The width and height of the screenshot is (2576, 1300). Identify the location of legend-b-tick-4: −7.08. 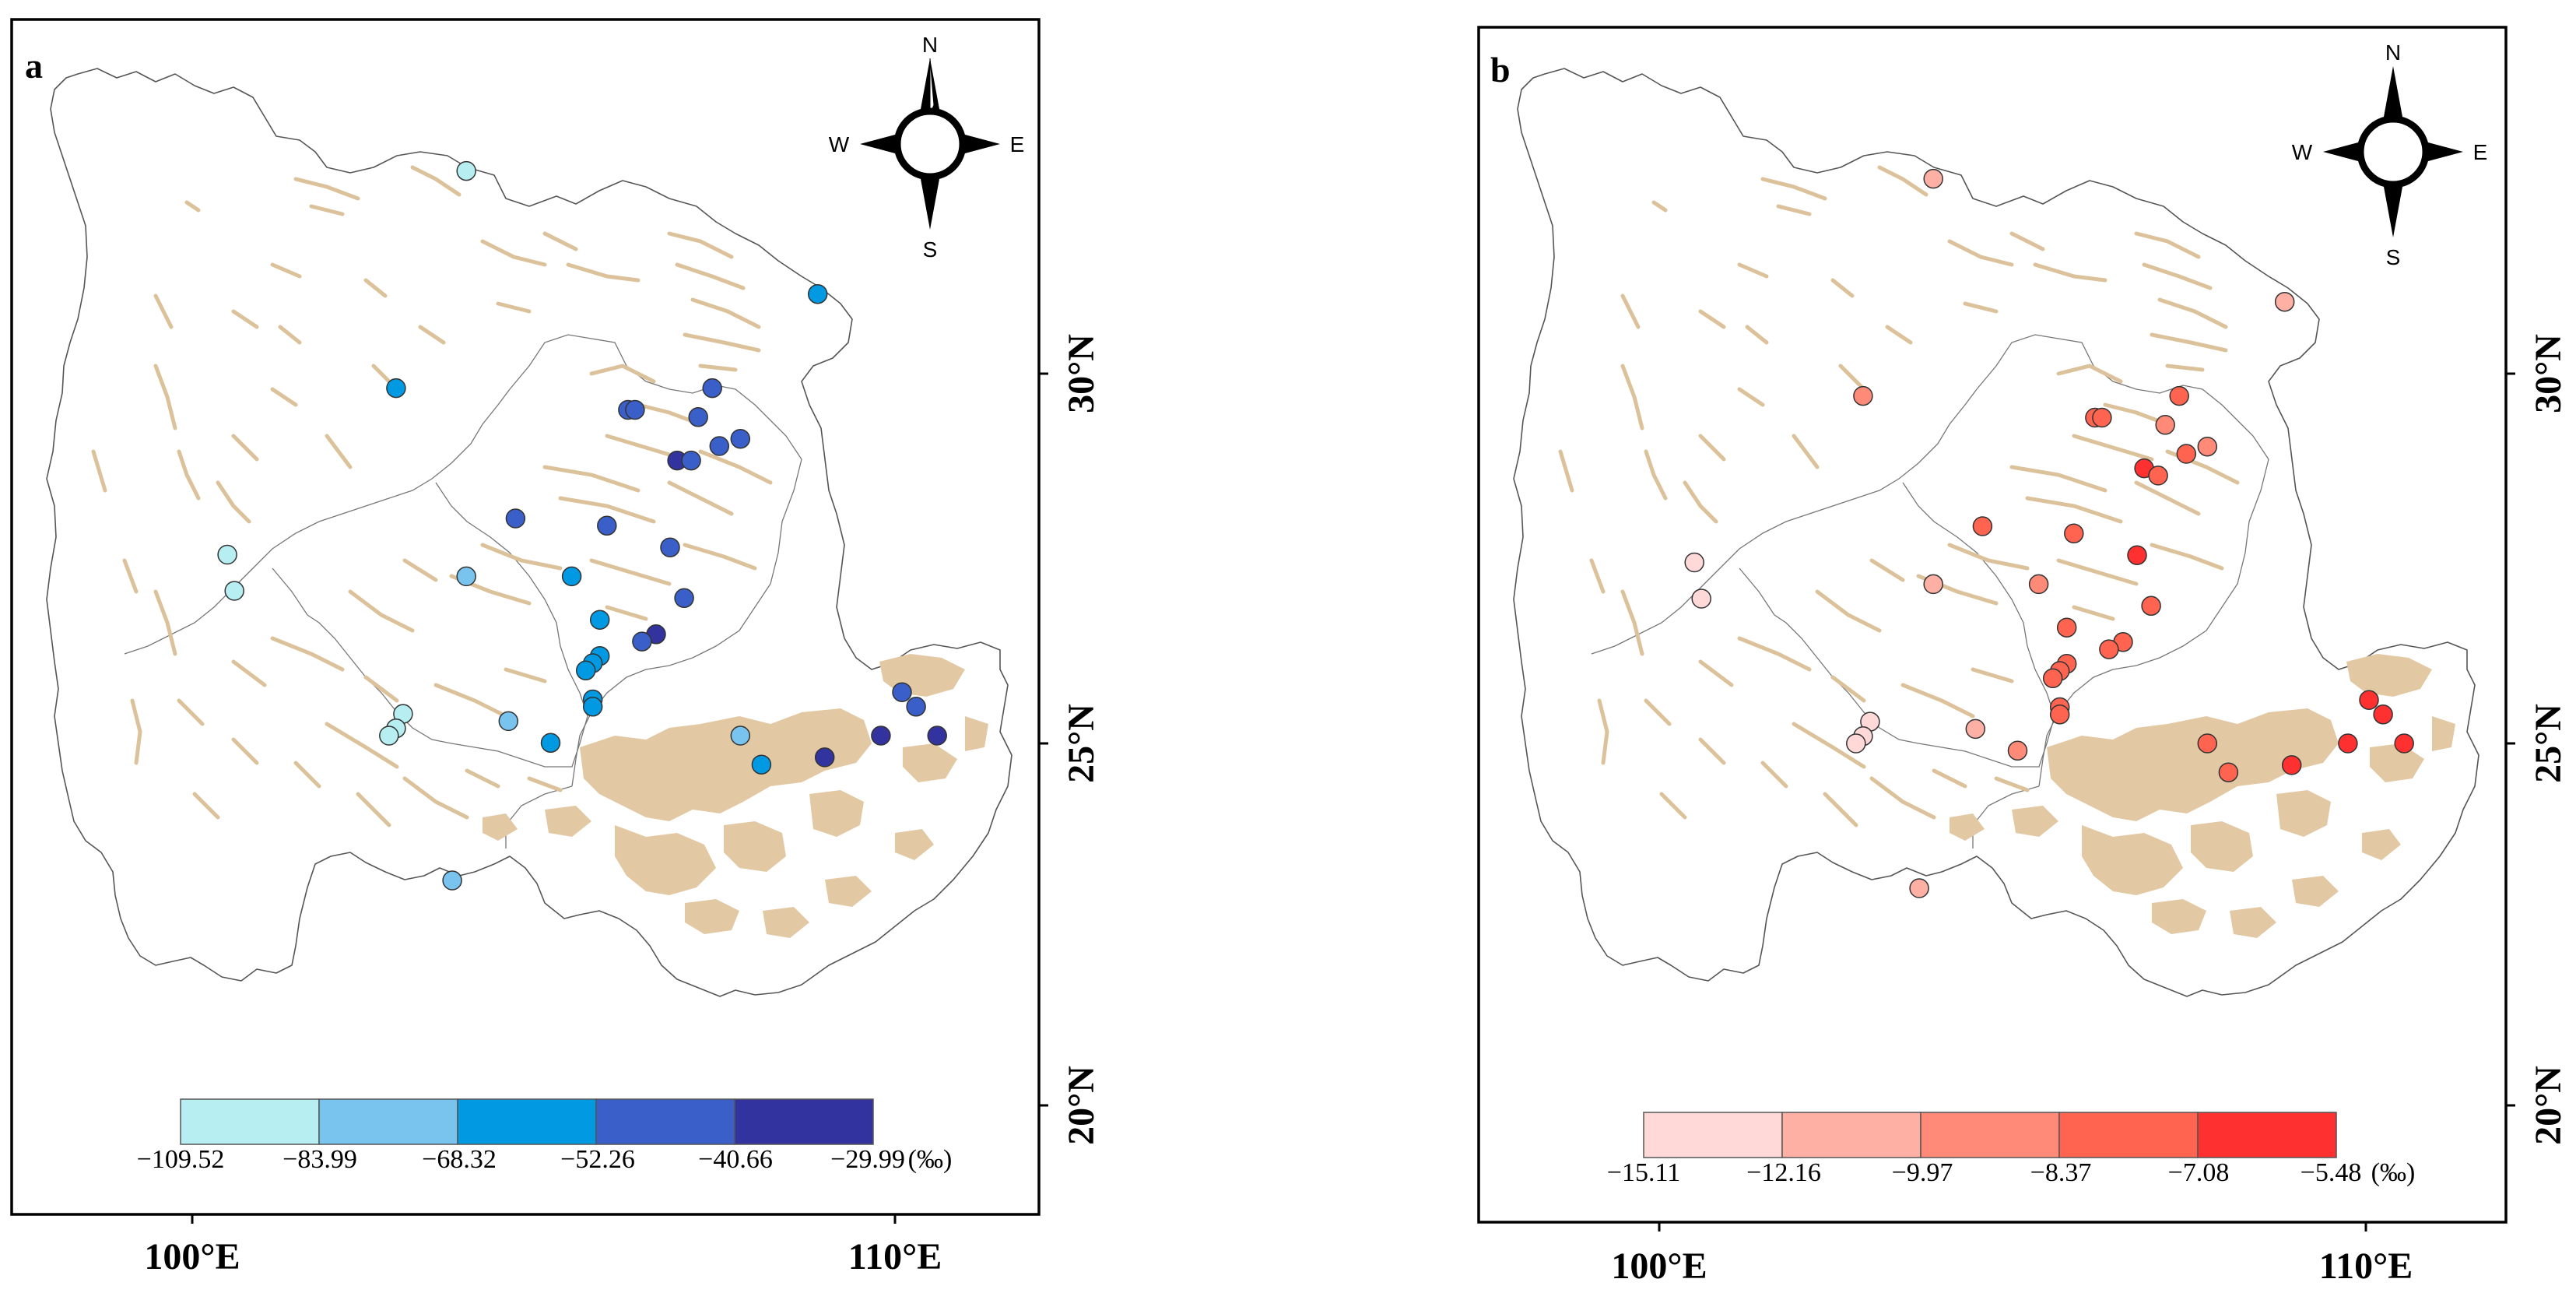
(2199, 1173).